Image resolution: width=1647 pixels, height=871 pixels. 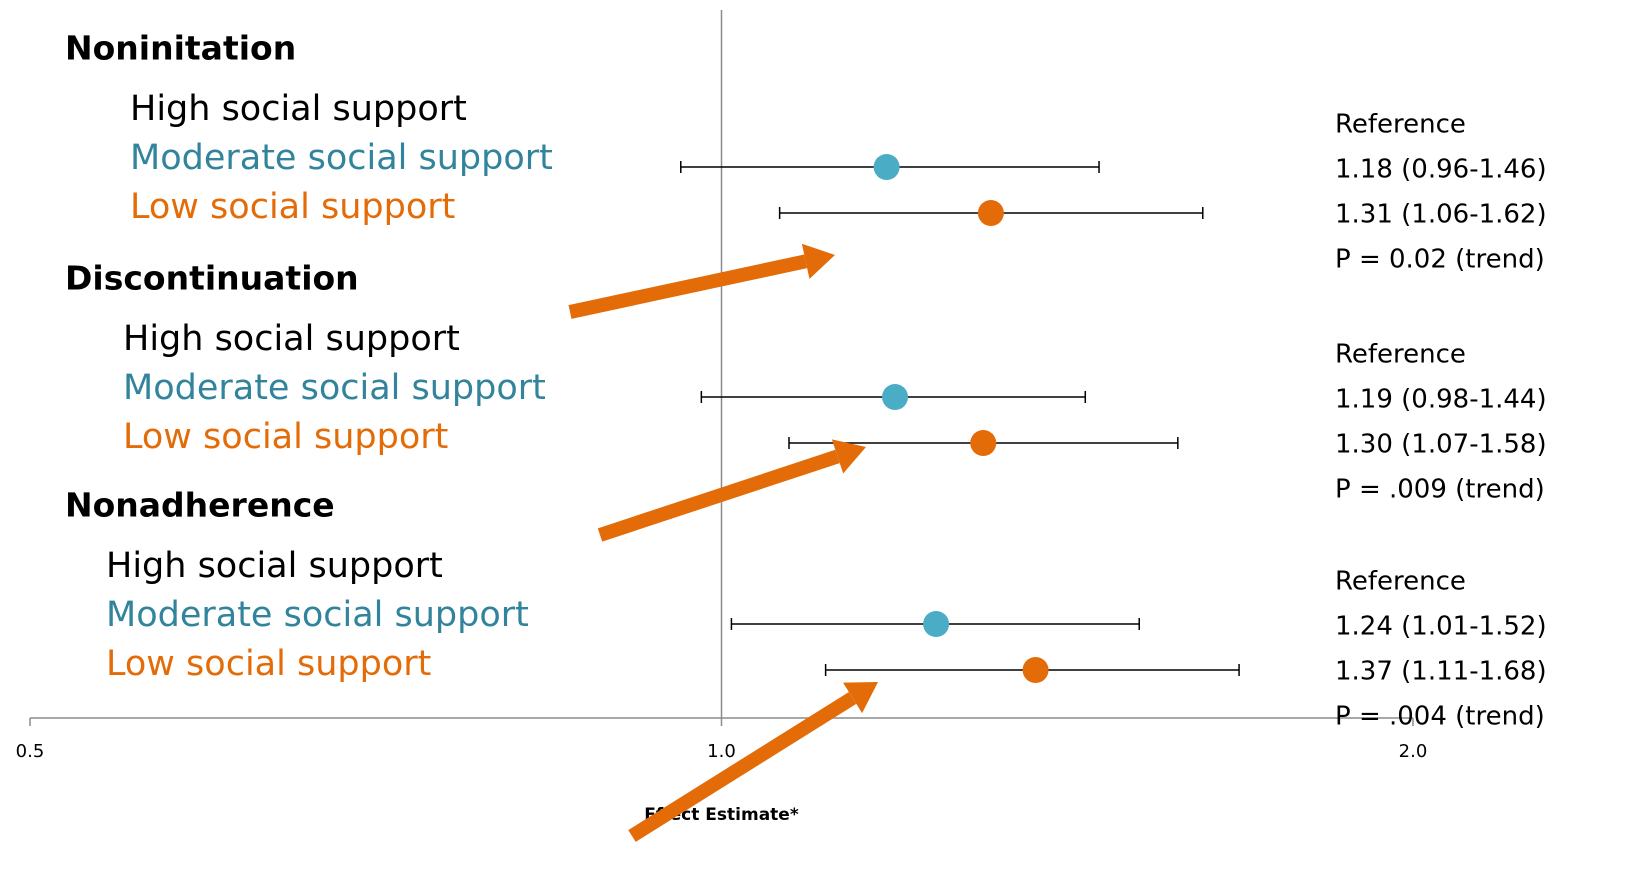 I want to click on group-header: Noninitation, so click(x=180, y=48).